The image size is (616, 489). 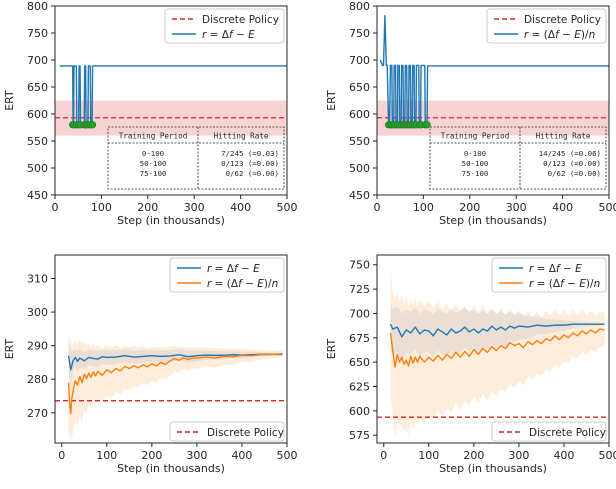 I want to click on y-tick-label: 675, so click(x=359, y=338).